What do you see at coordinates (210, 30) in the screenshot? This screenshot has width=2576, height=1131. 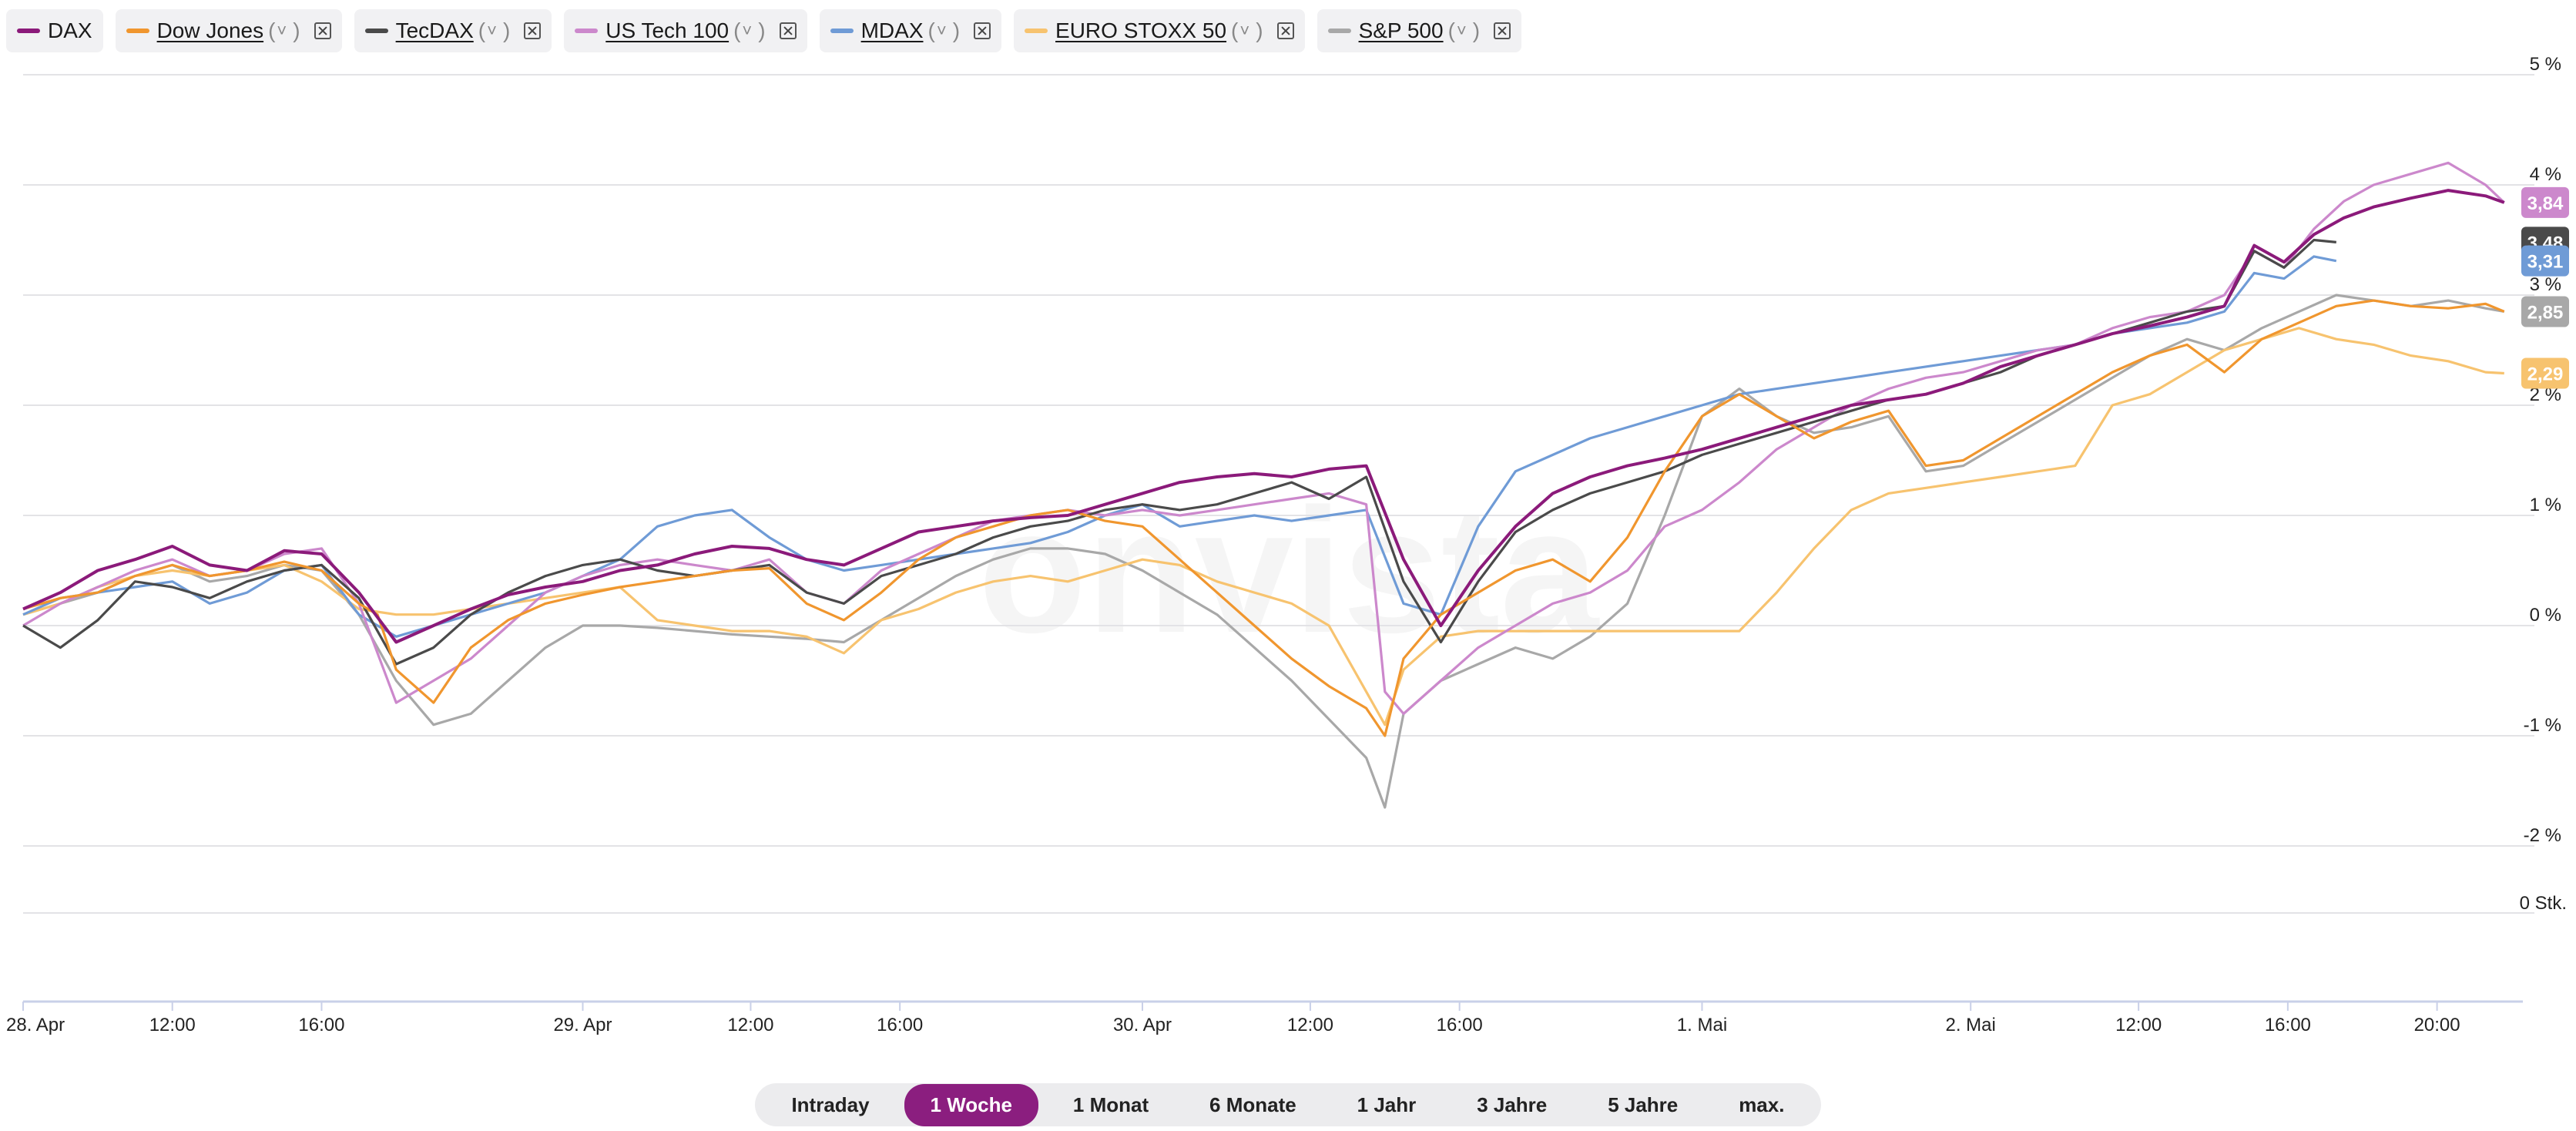 I see `legend-label: Dow Jones` at bounding box center [210, 30].